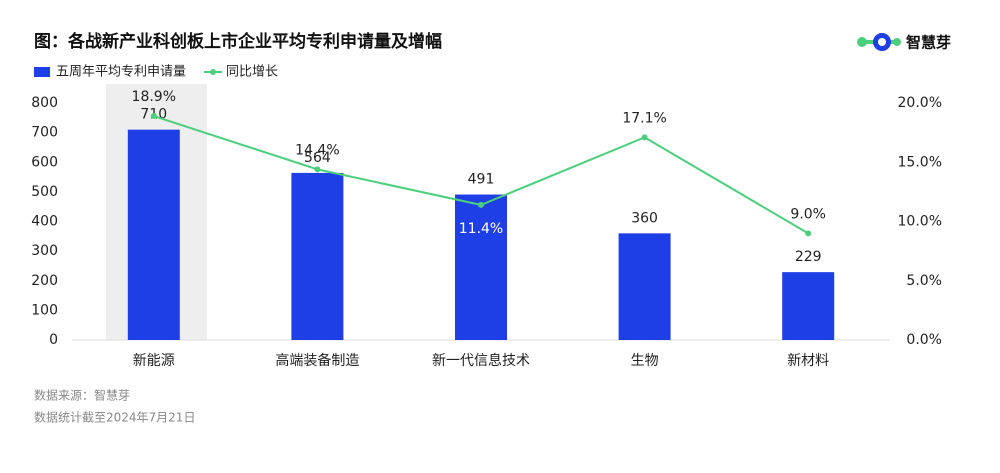 This screenshot has height=473, width=1000. I want to click on y2-tick-label: 5.0%, so click(924, 281).